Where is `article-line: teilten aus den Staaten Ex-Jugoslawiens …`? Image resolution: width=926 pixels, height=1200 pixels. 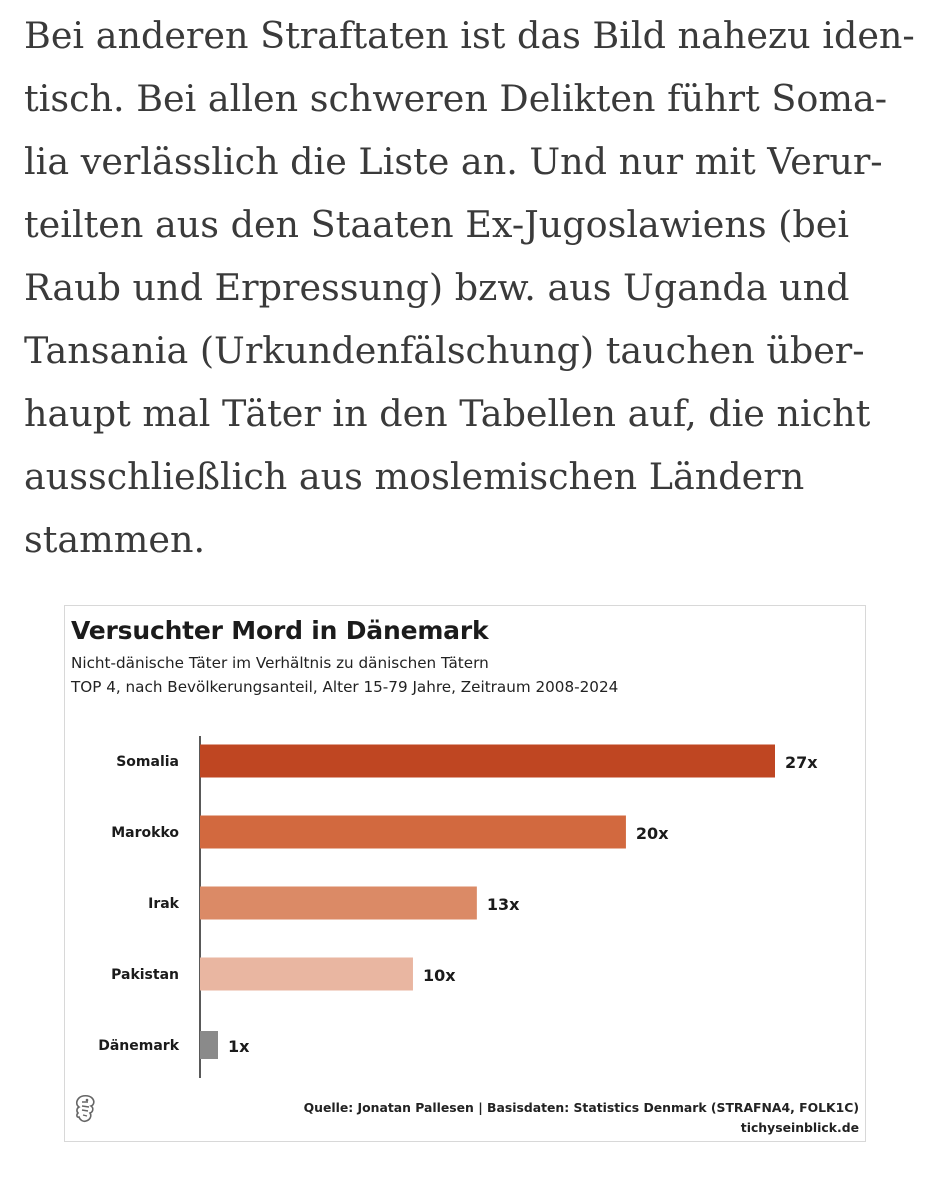
article-line: teilten aus den Staaten Ex-Jugoslawiens … is located at coordinates (437, 224).